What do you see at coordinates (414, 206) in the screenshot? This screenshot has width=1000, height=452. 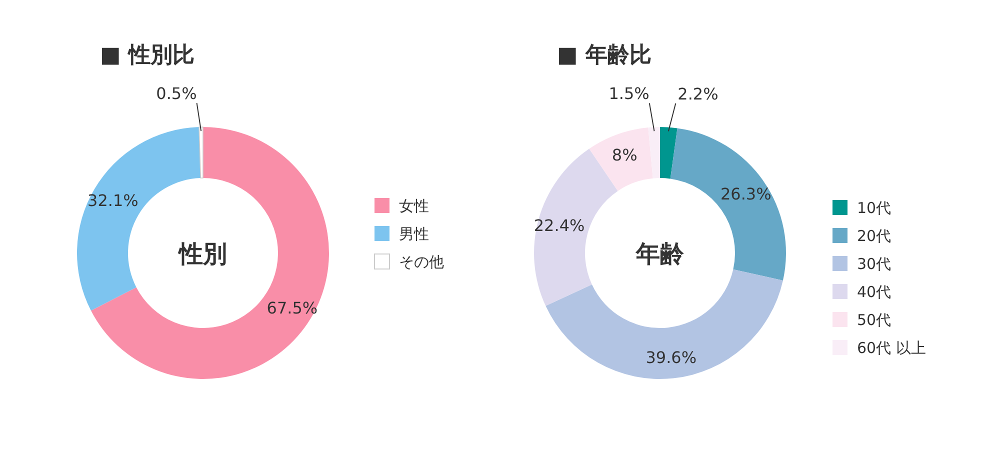 I see `legend-label: 女性` at bounding box center [414, 206].